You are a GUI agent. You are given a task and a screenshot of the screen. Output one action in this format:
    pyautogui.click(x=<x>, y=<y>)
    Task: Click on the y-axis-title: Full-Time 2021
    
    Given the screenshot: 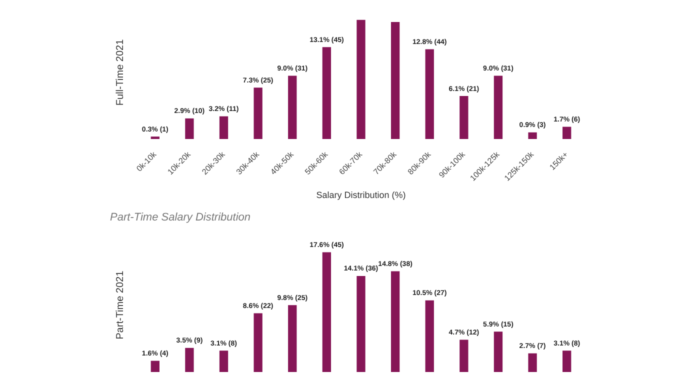 What is the action you would take?
    pyautogui.click(x=120, y=72)
    